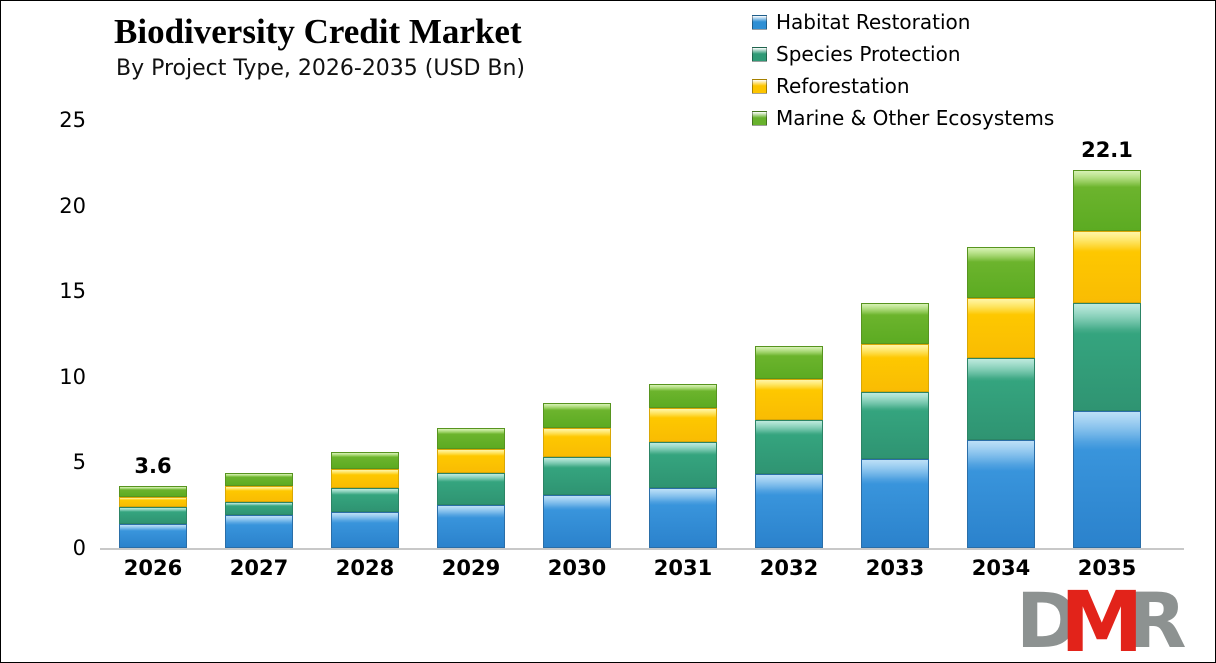  I want to click on svg-text: R, so click(1157, 620).